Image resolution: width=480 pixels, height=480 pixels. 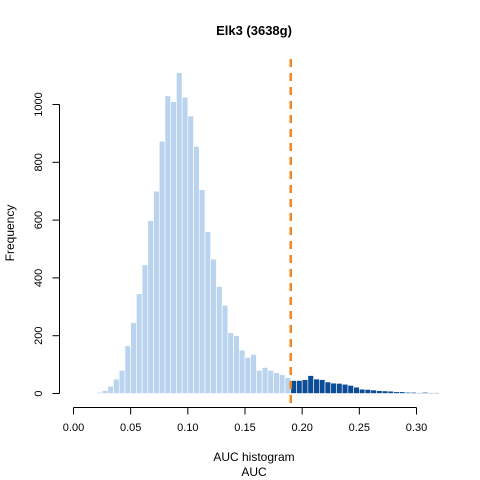 What do you see at coordinates (73, 428) in the screenshot?
I see `x-tick-label: 0.00` at bounding box center [73, 428].